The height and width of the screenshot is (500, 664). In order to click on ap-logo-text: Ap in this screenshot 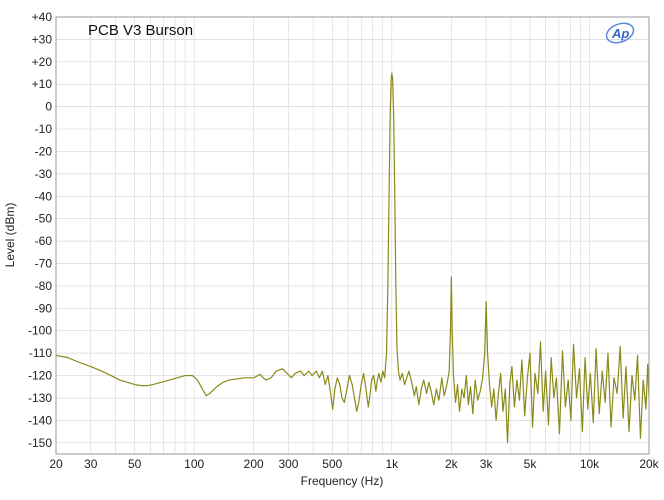, I will do `click(620, 33)`.